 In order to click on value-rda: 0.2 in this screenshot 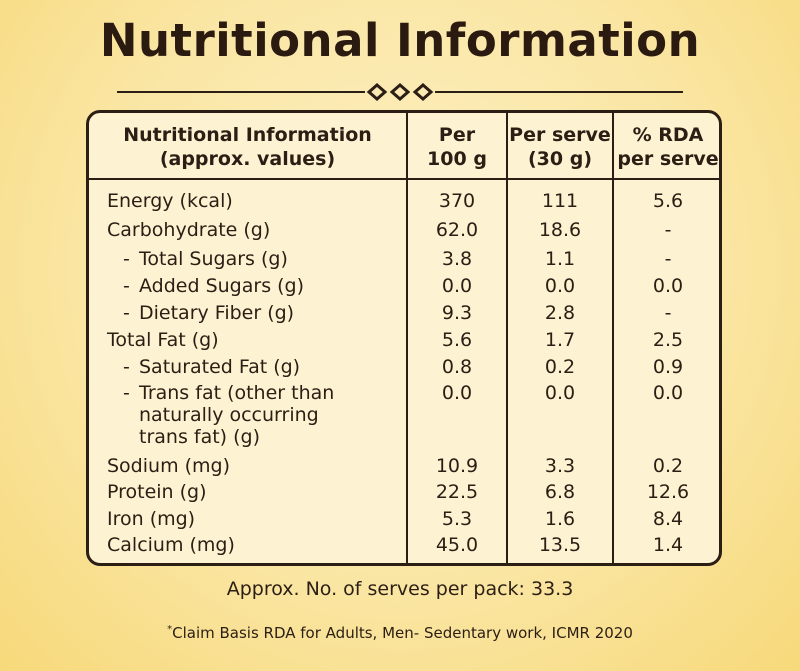, I will do `click(668, 466)`.